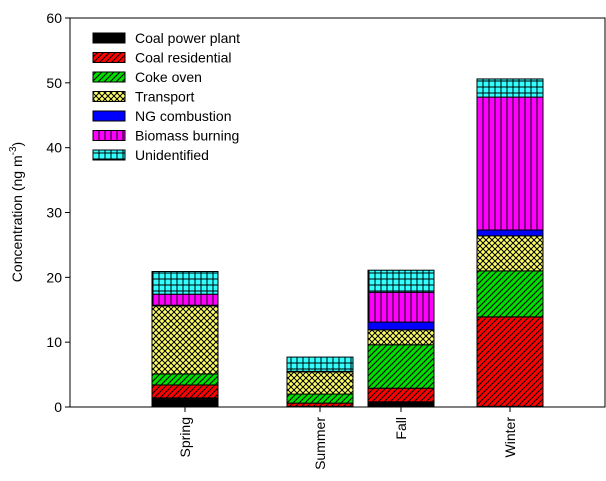 Image resolution: width=606 pixels, height=481 pixels. I want to click on y-tick-label: 10, so click(54, 342).